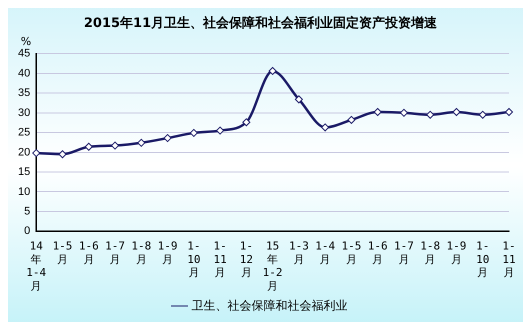  What do you see at coordinates (24, 112) in the screenshot?
I see `y-tick-label: 30` at bounding box center [24, 112].